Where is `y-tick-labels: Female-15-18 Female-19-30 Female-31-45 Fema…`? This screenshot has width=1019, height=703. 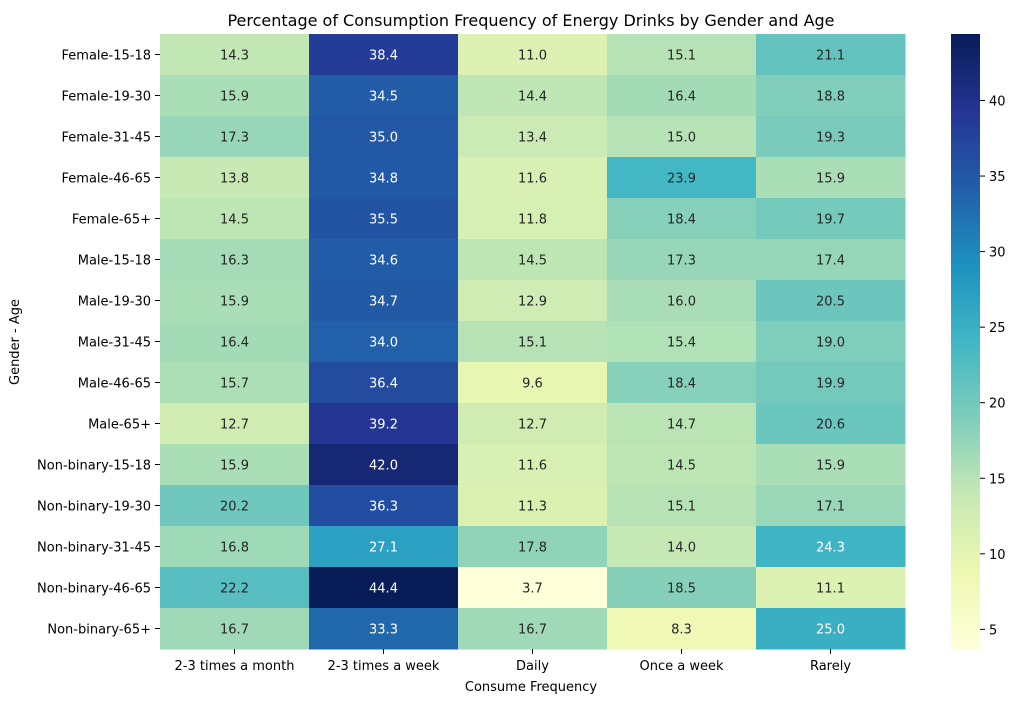
y-tick-labels: Female-15-18 Female-19-30 Female-31-45 Fema… is located at coordinates (98, 343).